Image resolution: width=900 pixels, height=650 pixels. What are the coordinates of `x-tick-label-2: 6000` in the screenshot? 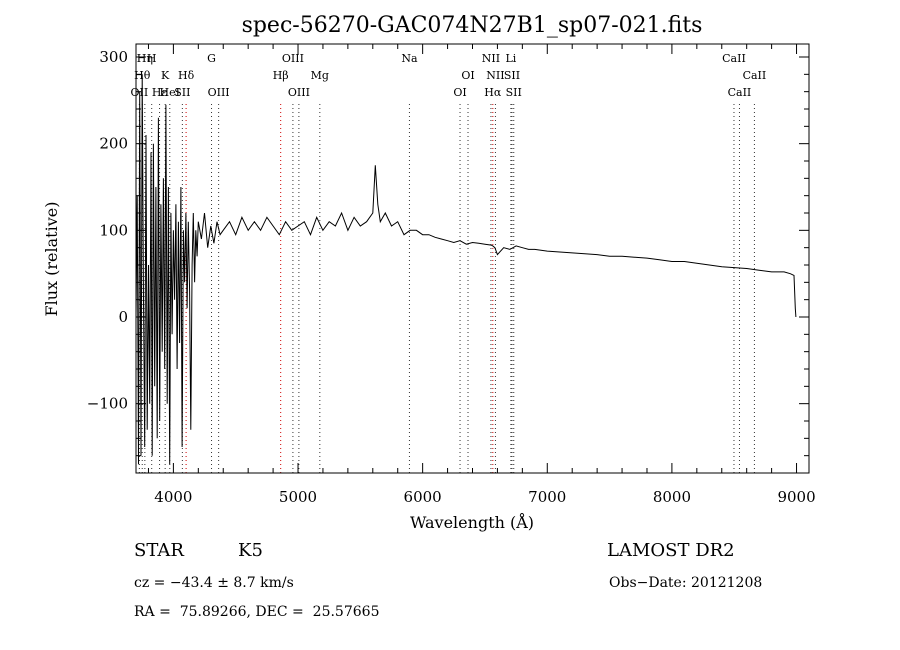 It's located at (423, 497).